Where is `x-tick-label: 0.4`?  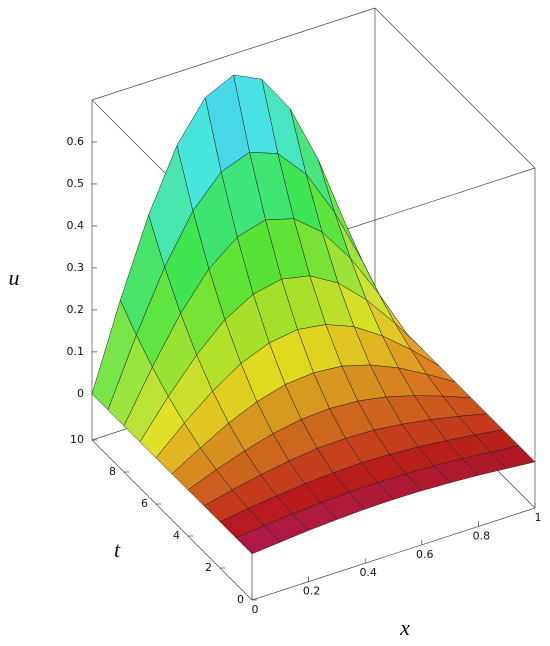 x-tick-label: 0.4 is located at coordinates (368, 572).